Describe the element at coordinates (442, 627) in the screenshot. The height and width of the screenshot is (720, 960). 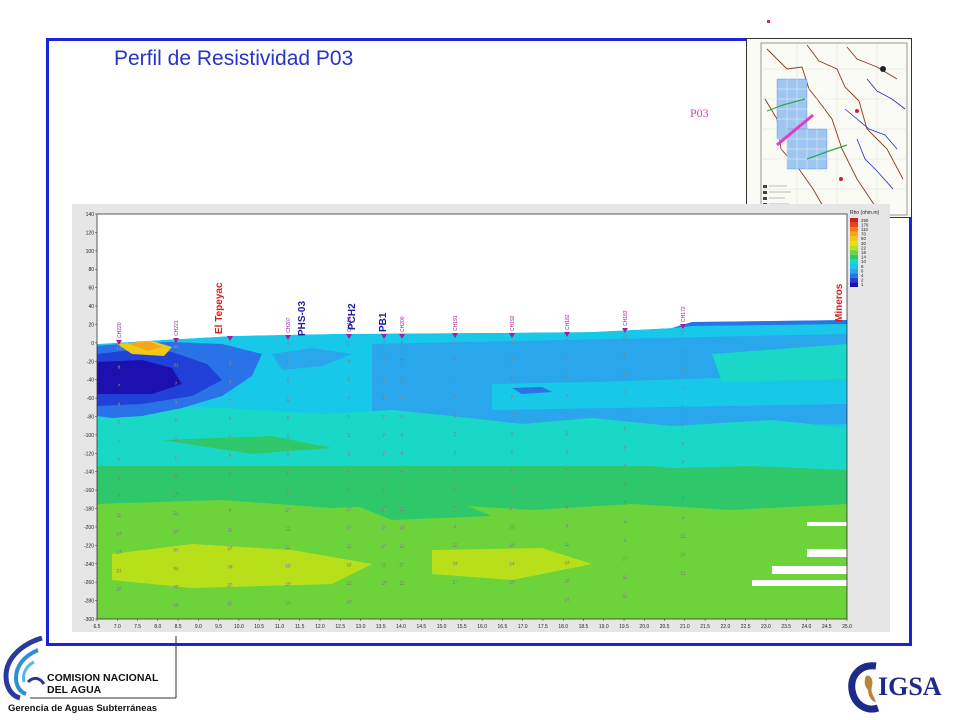
I see `x-tick-label: 15.0` at that location.